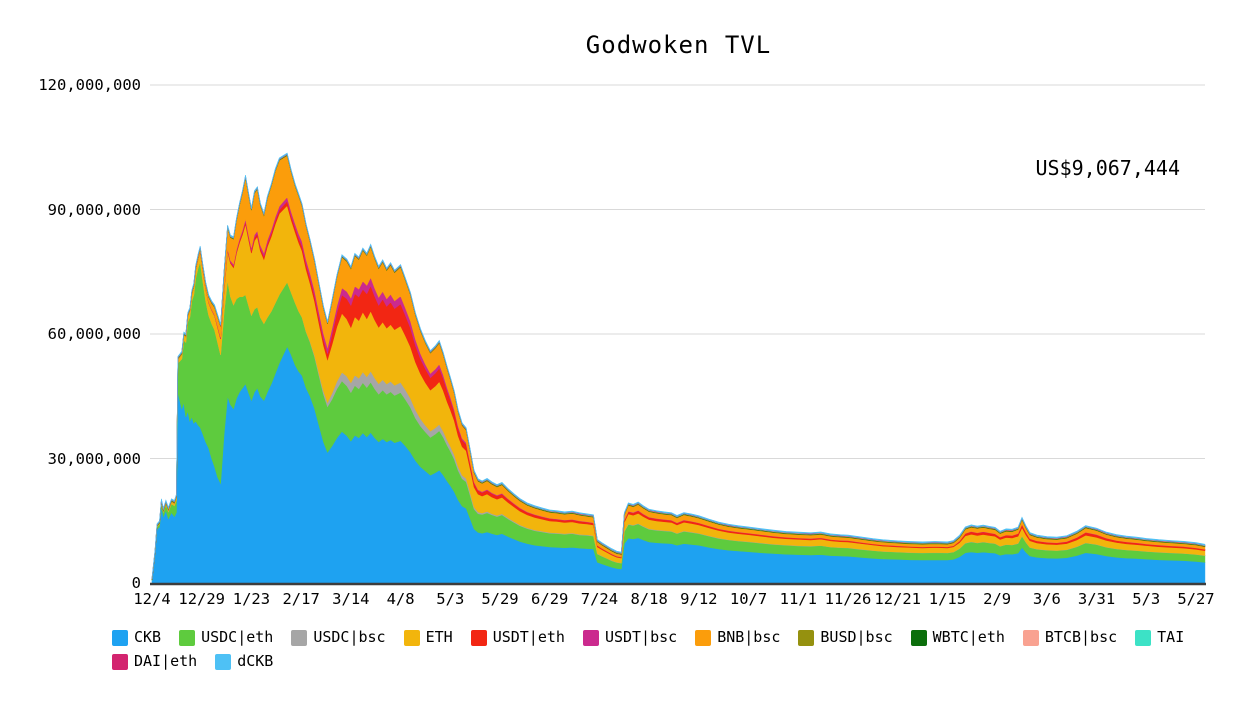 Image resolution: width=1234 pixels, height=704 pixels. What do you see at coordinates (748, 599) in the screenshot?
I see `x-axis-tick-label: 10/7` at bounding box center [748, 599].